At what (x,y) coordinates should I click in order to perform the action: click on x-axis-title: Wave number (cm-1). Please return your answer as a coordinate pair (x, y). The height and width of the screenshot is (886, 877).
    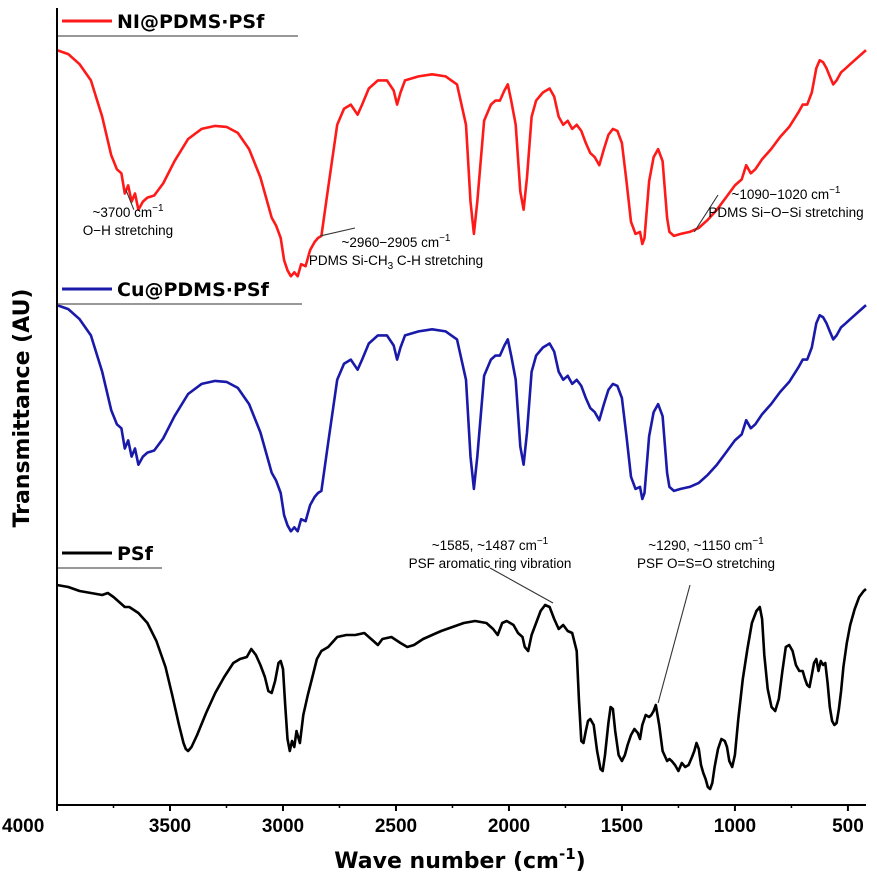
    Looking at the image, I should click on (459, 859).